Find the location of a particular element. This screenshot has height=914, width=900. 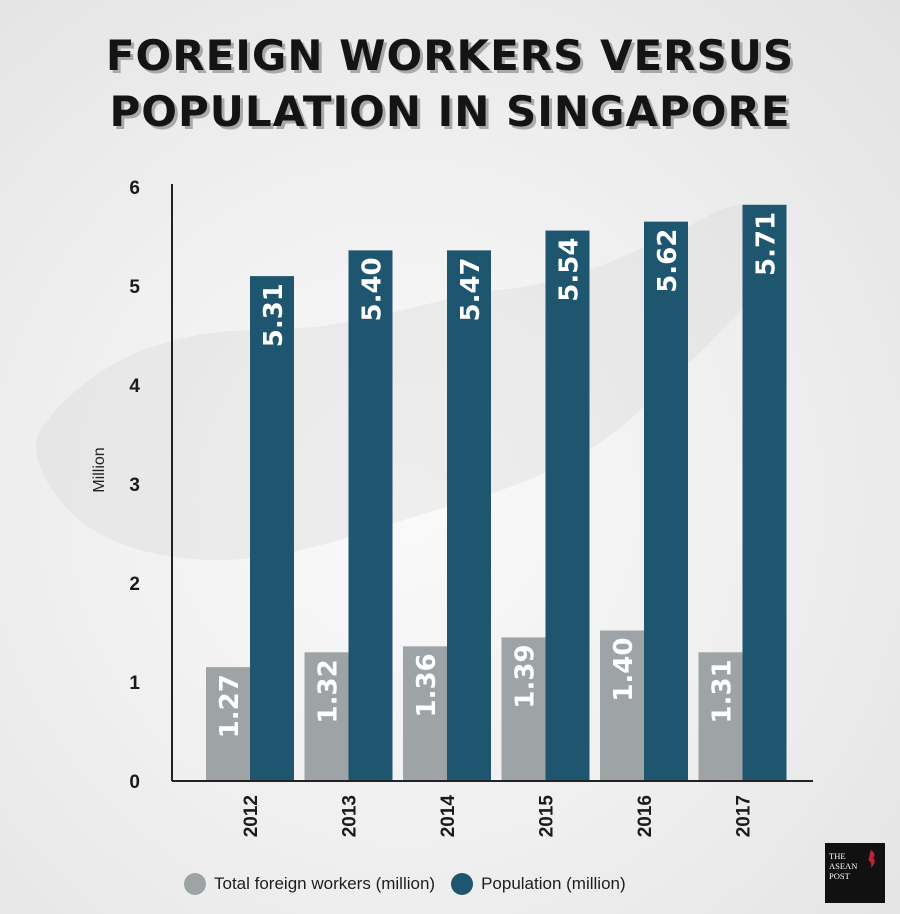

title-line-2: POPULATION IN SINGAPORE is located at coordinates (450, 111).